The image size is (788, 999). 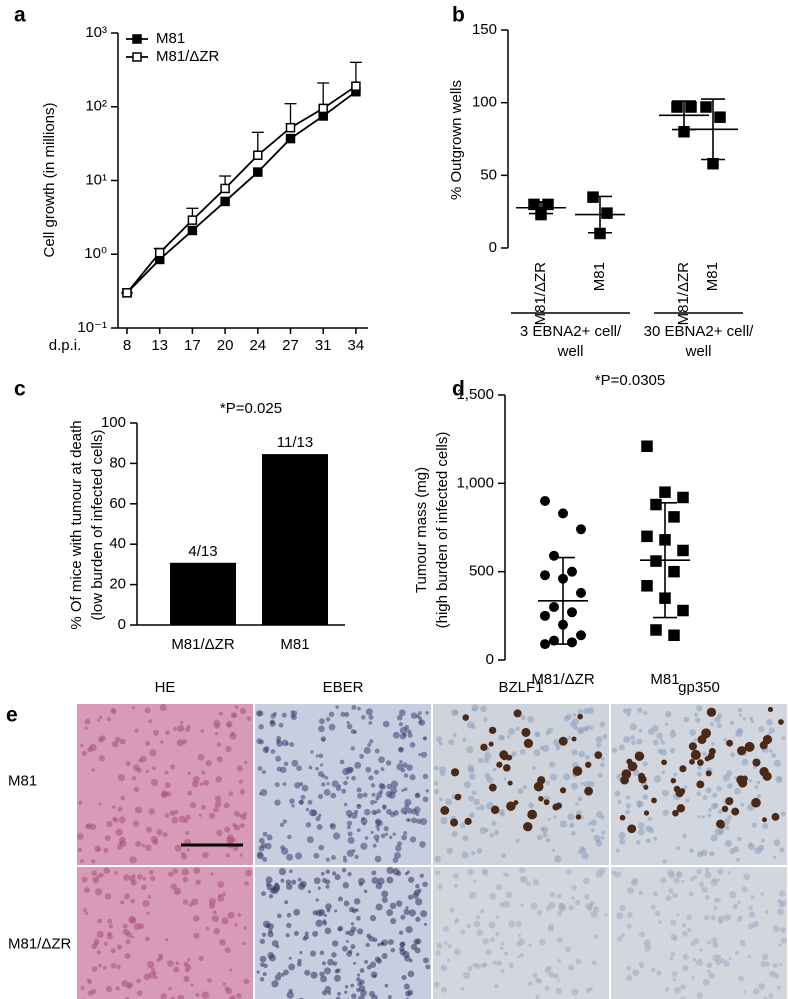 I want to click on legend-label: M81, so click(x=170, y=38).